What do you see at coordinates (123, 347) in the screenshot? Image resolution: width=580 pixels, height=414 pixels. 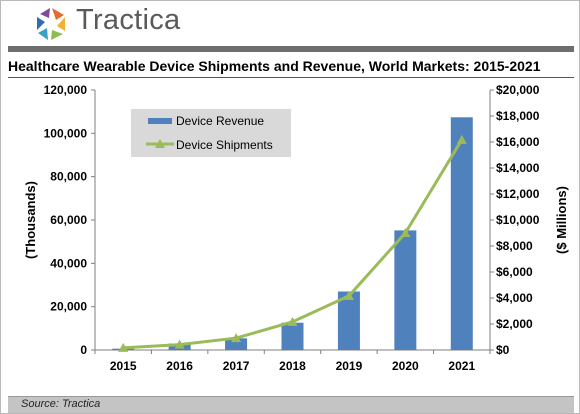 I see `shipments-point-2015` at bounding box center [123, 347].